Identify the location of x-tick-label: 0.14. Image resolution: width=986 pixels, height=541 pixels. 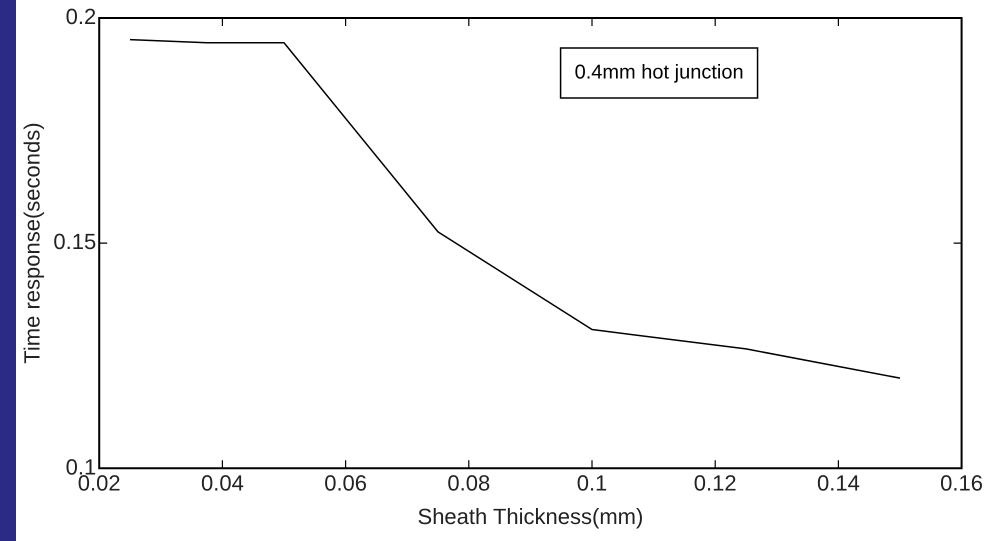
(838, 483).